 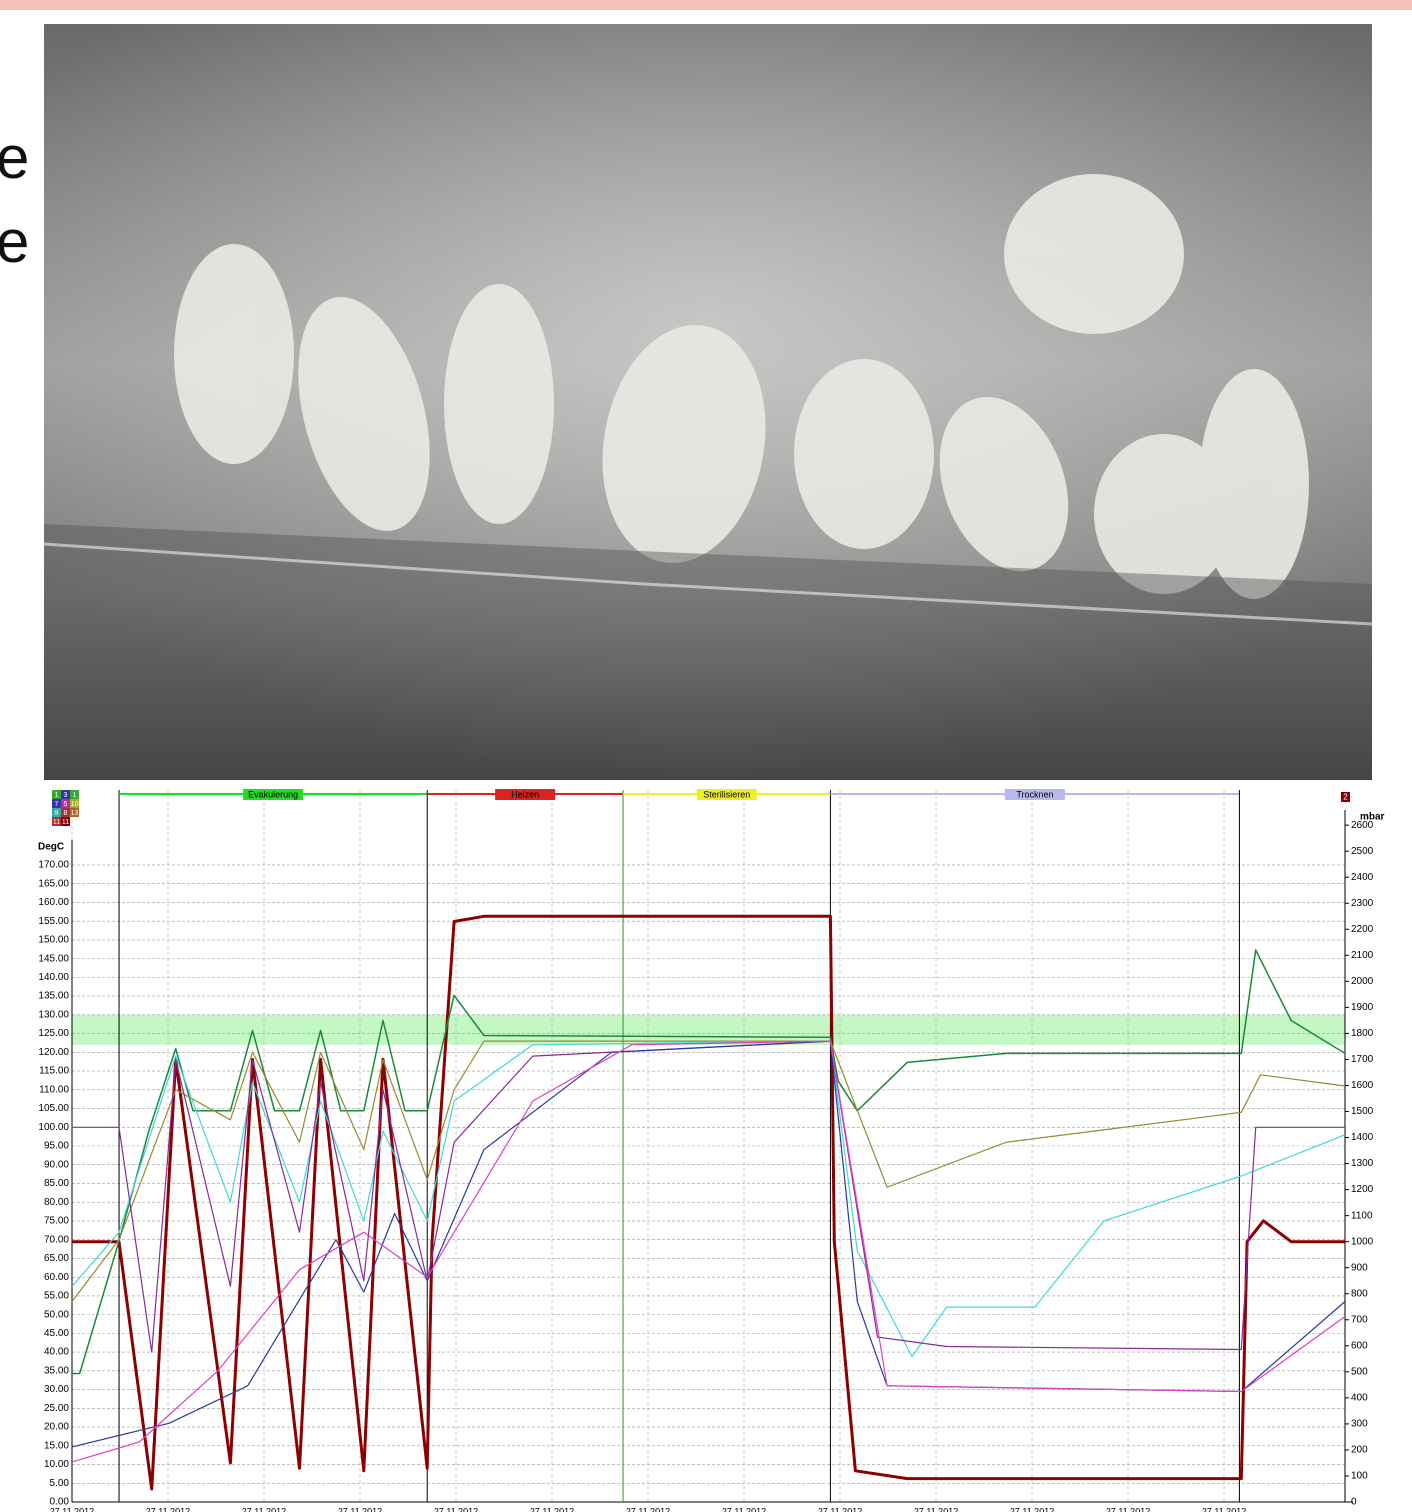 I want to click on y2-tick-label: 800, so click(x=1359, y=1293).